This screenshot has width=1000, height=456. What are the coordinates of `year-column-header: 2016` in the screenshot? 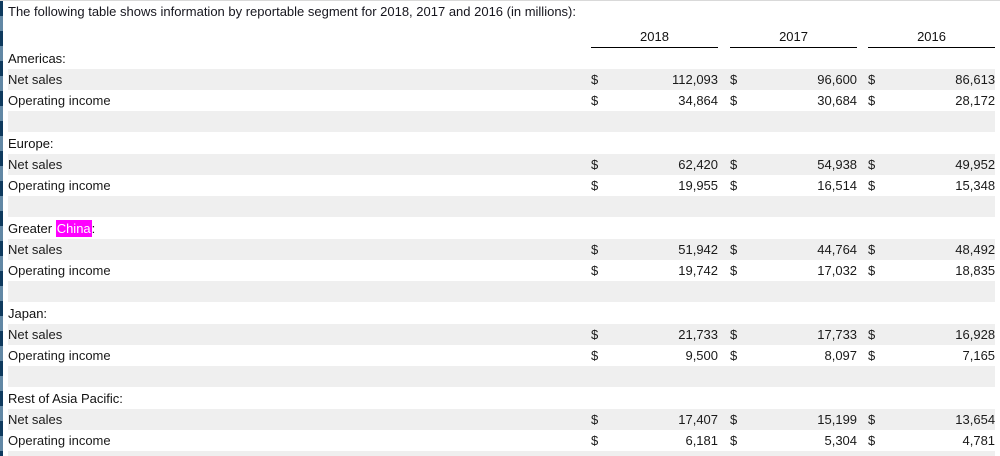 It's located at (932, 37).